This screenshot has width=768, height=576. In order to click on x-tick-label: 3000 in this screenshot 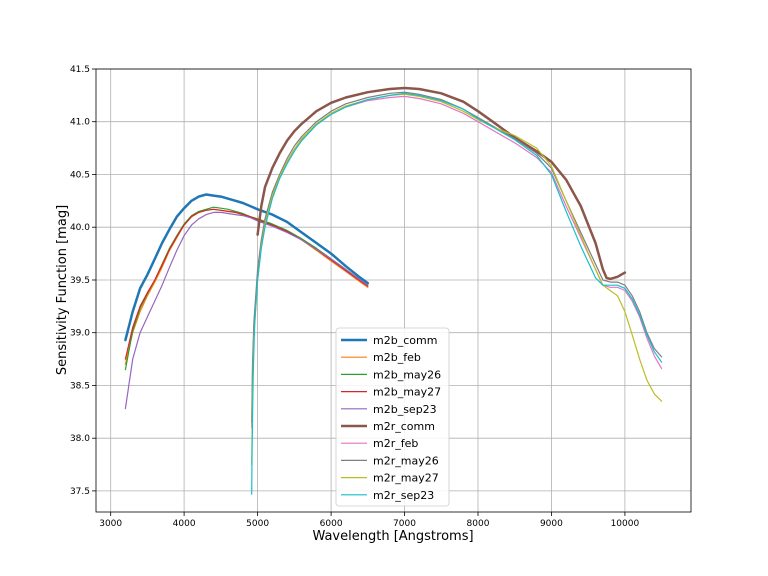, I will do `click(110, 524)`.